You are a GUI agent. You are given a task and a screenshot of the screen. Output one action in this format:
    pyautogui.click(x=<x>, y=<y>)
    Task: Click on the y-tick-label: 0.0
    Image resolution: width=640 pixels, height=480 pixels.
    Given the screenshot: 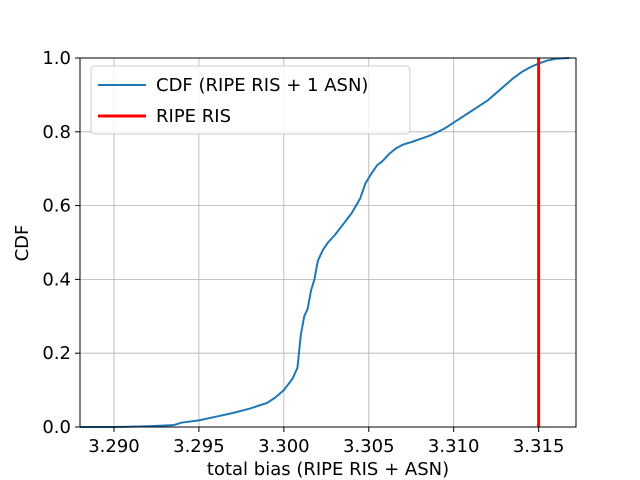 What is the action you would take?
    pyautogui.click(x=56, y=427)
    